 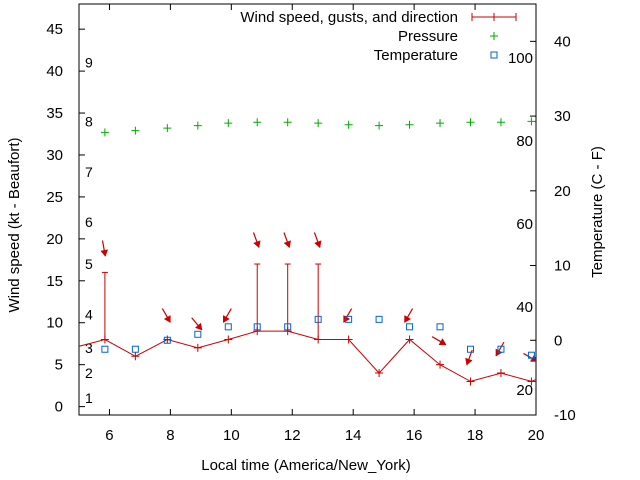 What do you see at coordinates (349, 17) in the screenshot?
I see `legend-label: Wind speed, gusts, and direction` at bounding box center [349, 17].